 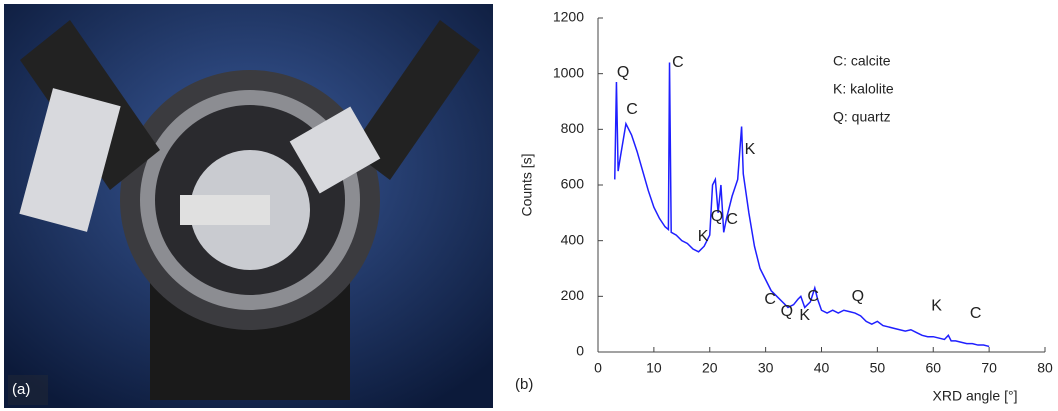 What do you see at coordinates (933, 368) in the screenshot?
I see `x-tick-label: 60` at bounding box center [933, 368].